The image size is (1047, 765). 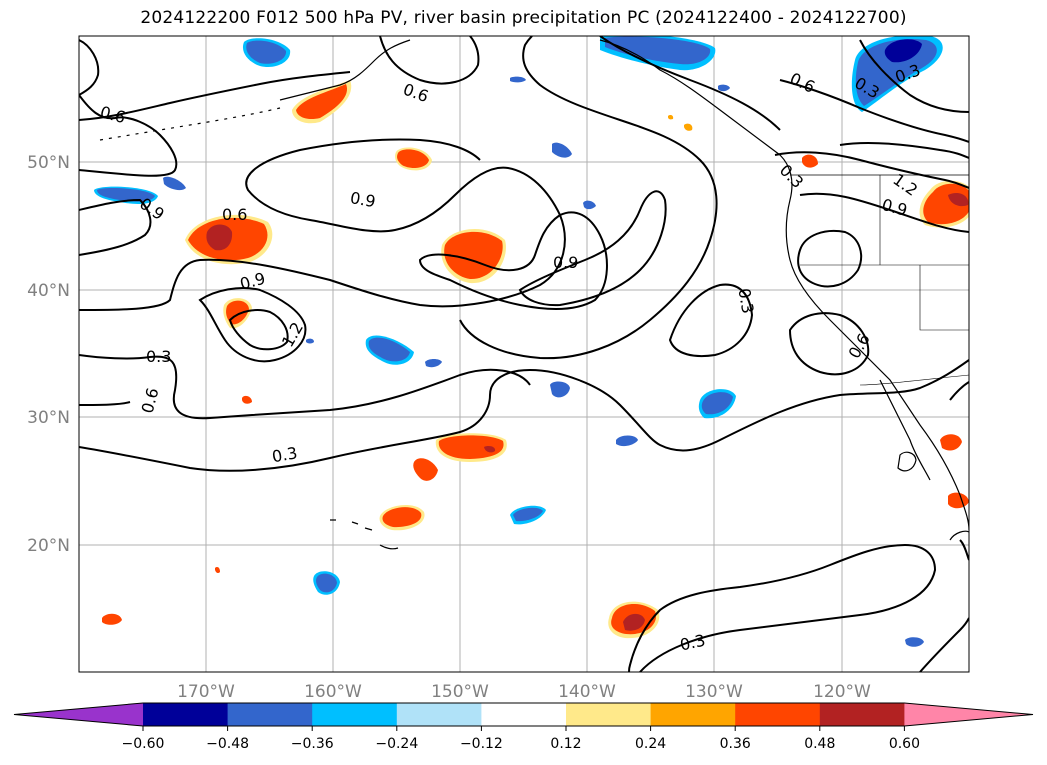 I want to click on lon-label: 170°W, so click(x=206, y=692).